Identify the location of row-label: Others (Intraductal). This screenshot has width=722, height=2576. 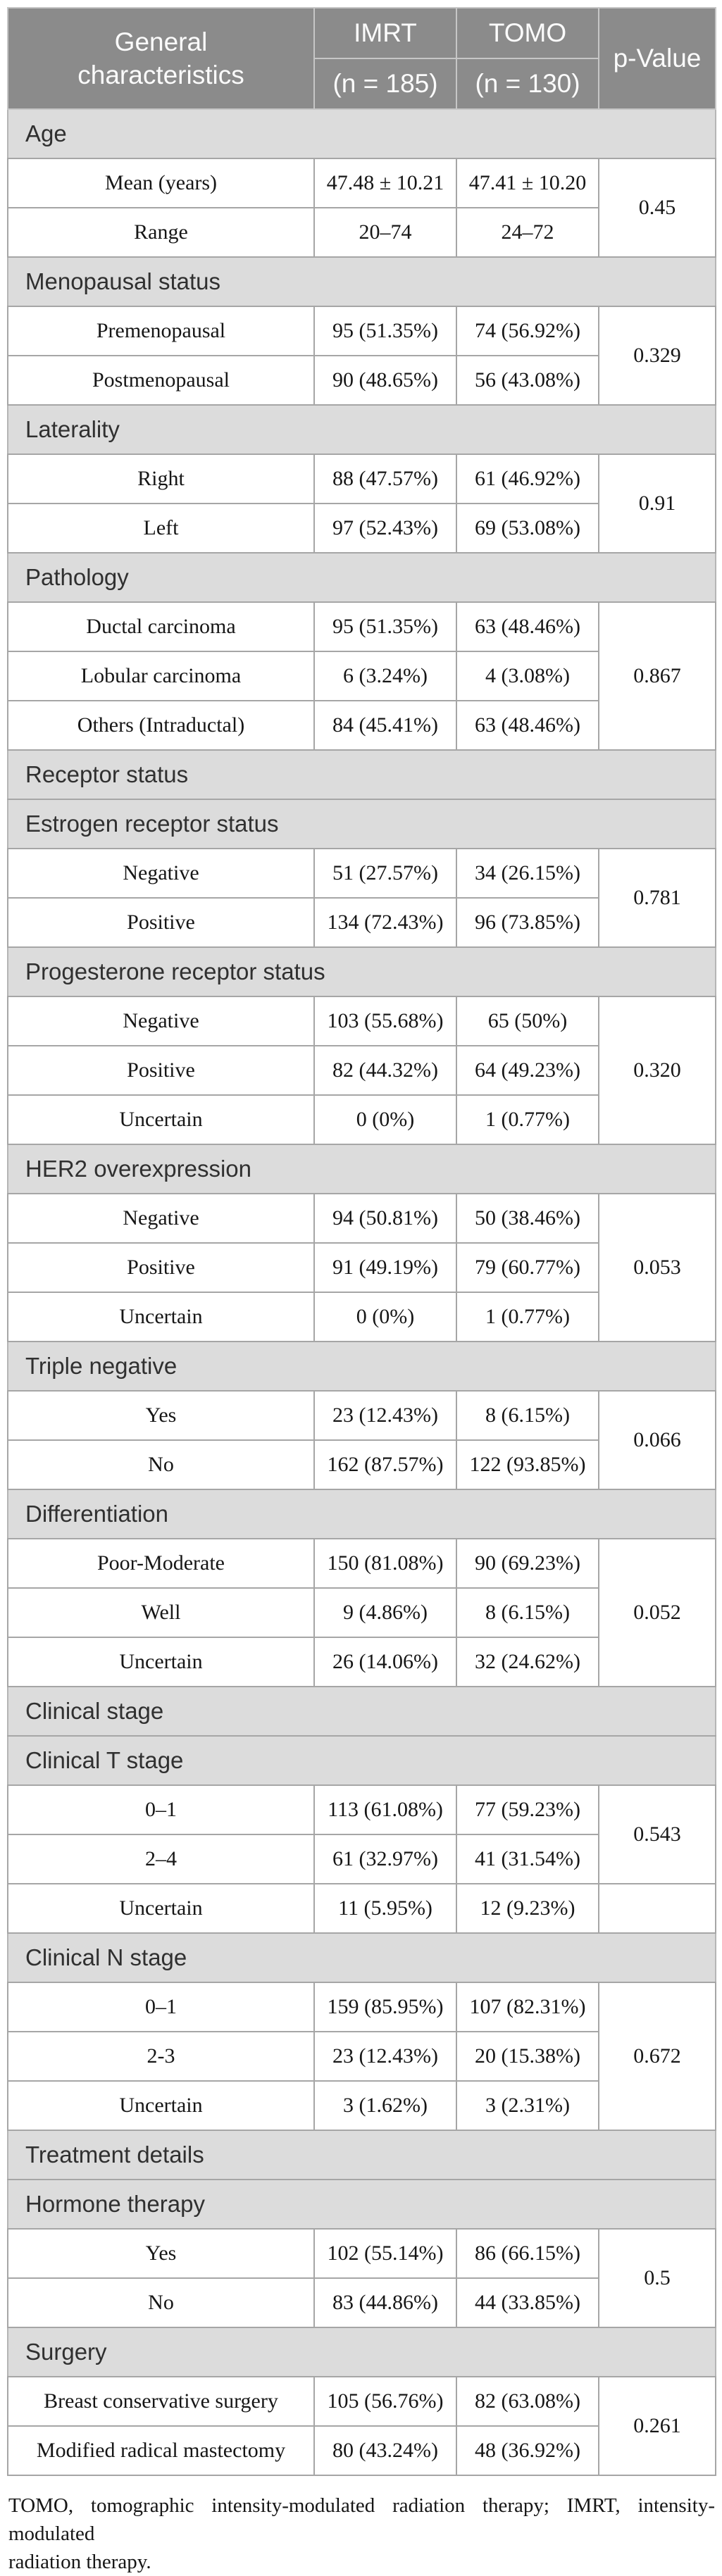
(161, 725).